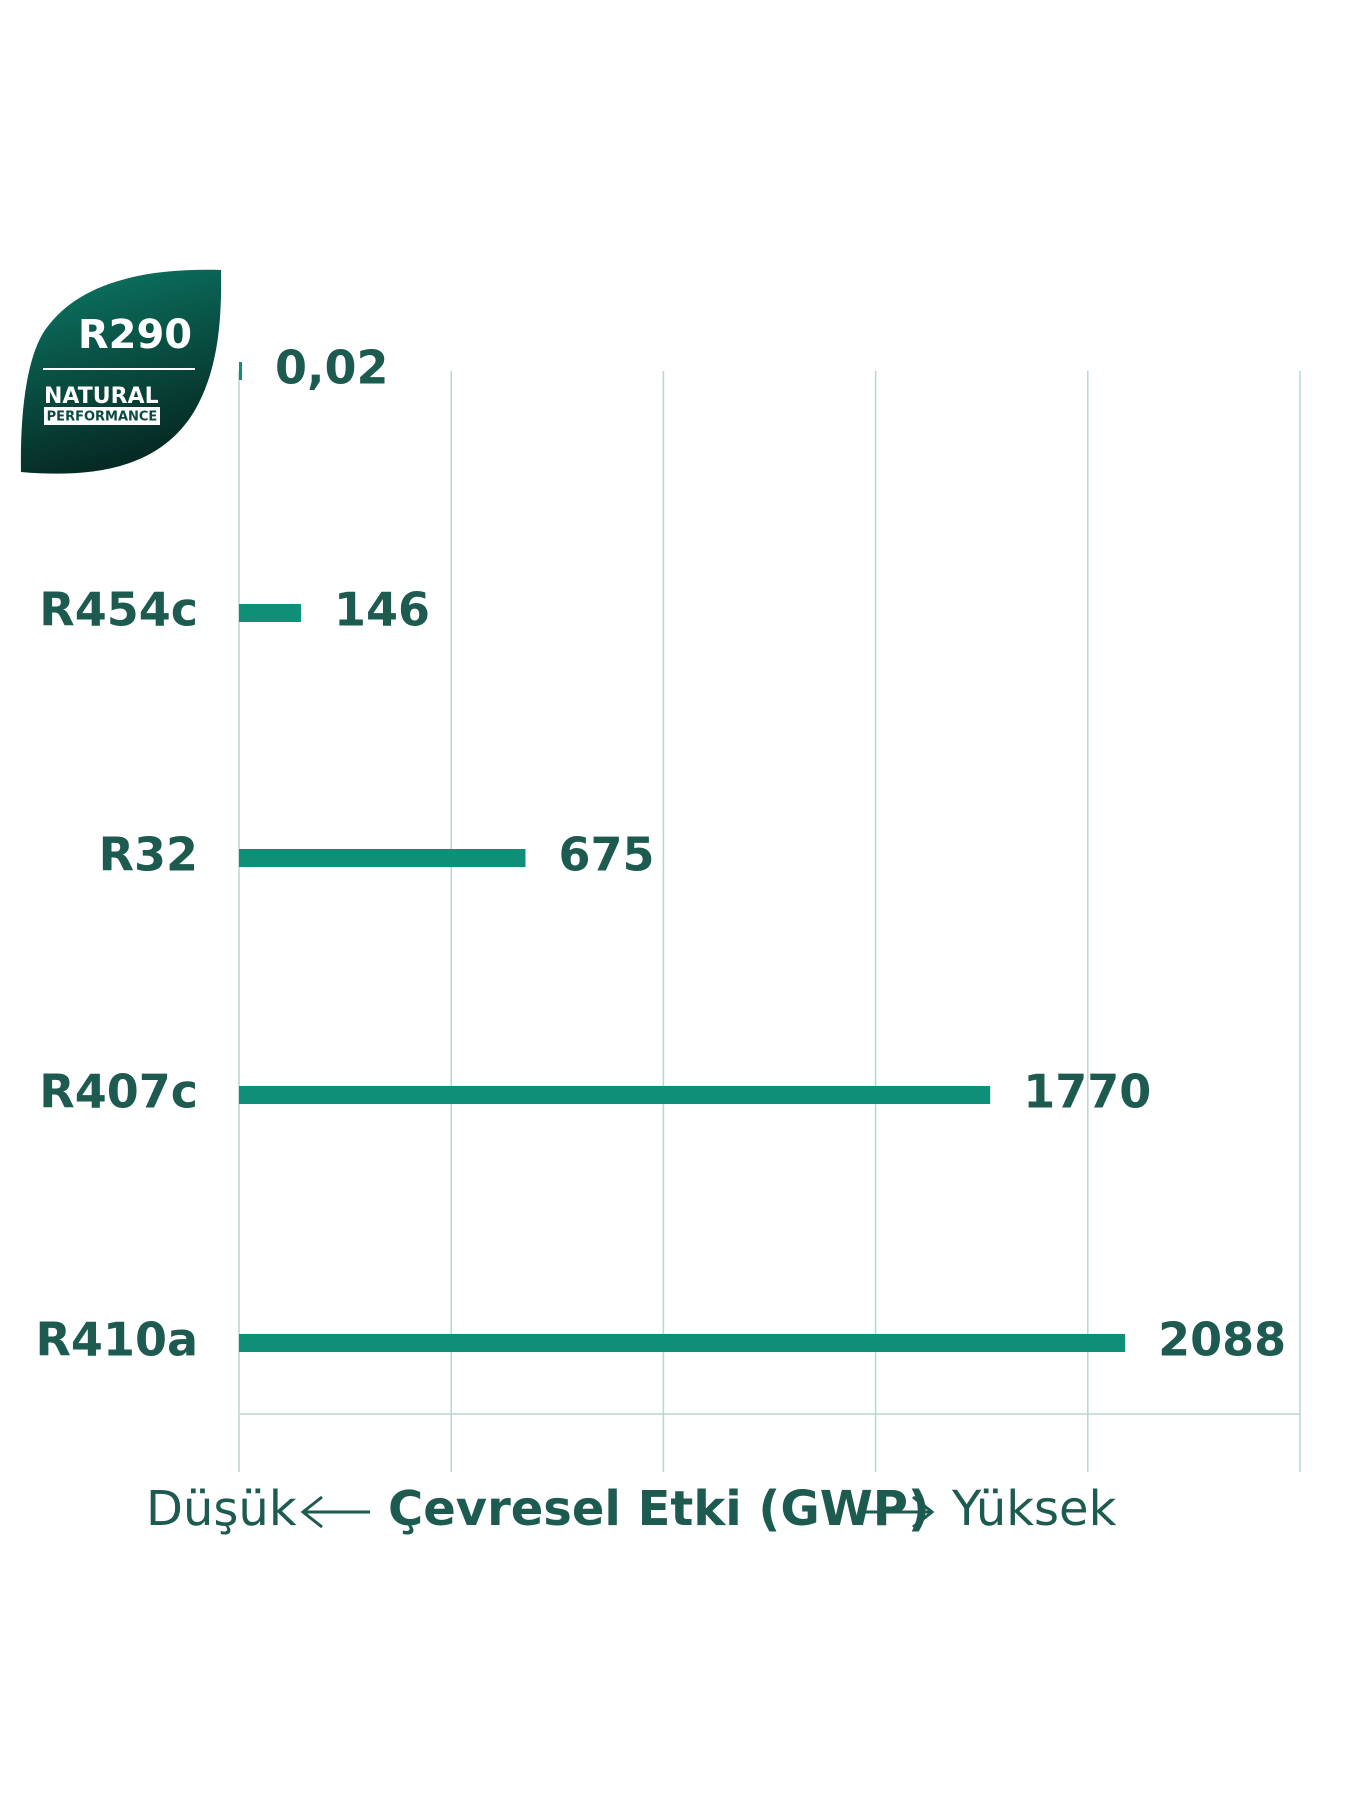  I want to click on badge-line1: NATURAL, so click(101, 396).